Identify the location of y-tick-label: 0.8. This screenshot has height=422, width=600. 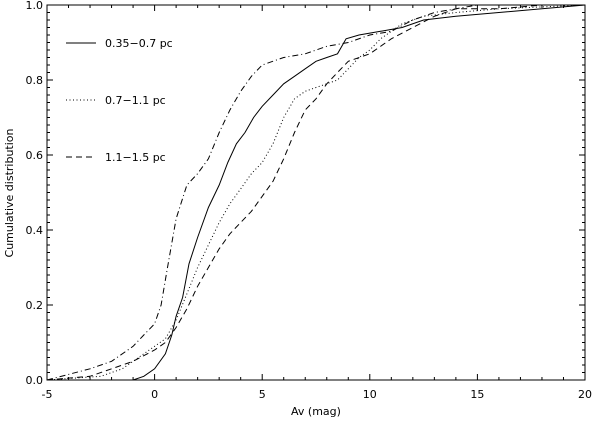
(35, 80).